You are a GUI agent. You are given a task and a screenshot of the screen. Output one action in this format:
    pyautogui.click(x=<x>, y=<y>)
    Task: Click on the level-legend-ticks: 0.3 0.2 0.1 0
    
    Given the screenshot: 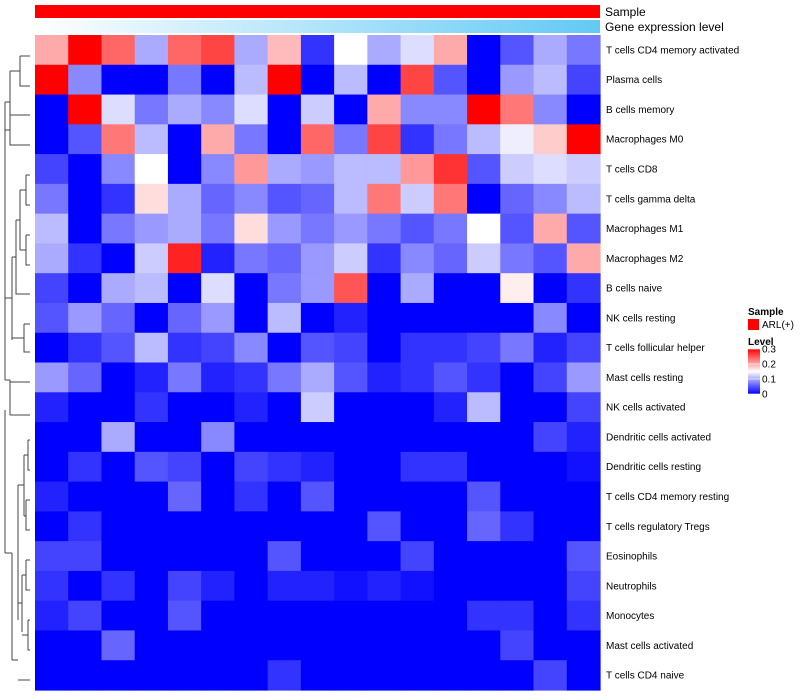 What is the action you would take?
    pyautogui.click(x=762, y=373)
    